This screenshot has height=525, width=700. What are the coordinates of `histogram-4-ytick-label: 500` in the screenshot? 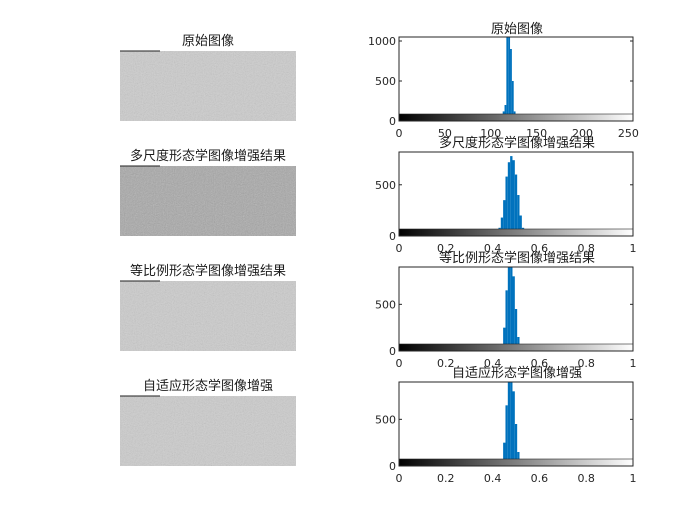 It's located at (385, 419).